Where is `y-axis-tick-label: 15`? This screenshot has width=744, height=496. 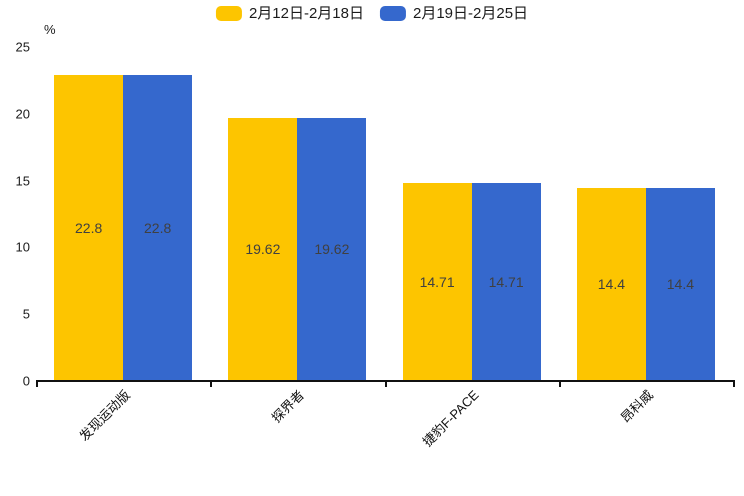 y-axis-tick-label: 15 is located at coordinates (22, 181).